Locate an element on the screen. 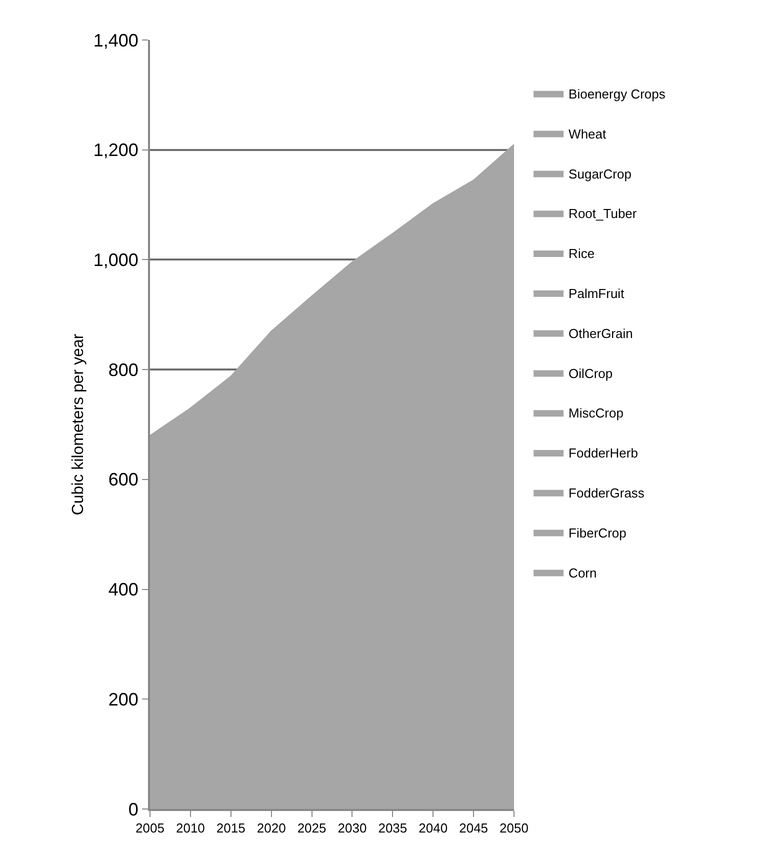 This screenshot has height=864, width=784. x-tick-label: 2045 is located at coordinates (473, 828).